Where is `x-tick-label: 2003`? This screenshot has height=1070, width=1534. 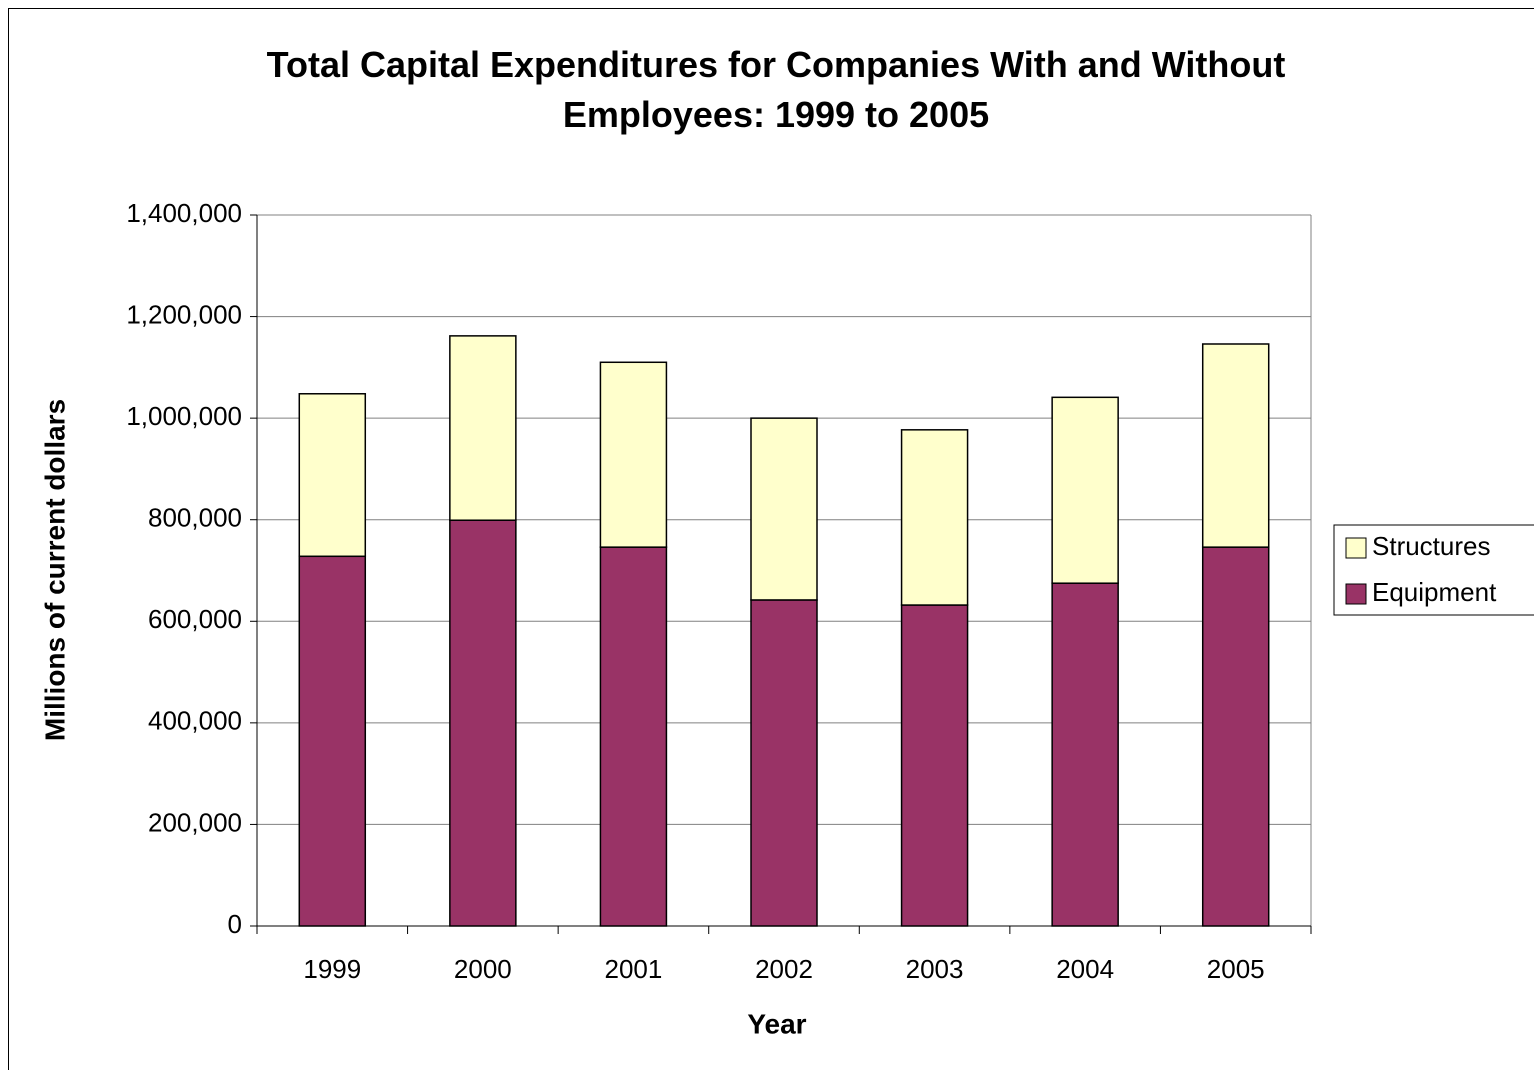 x-tick-label: 2003 is located at coordinates (935, 969).